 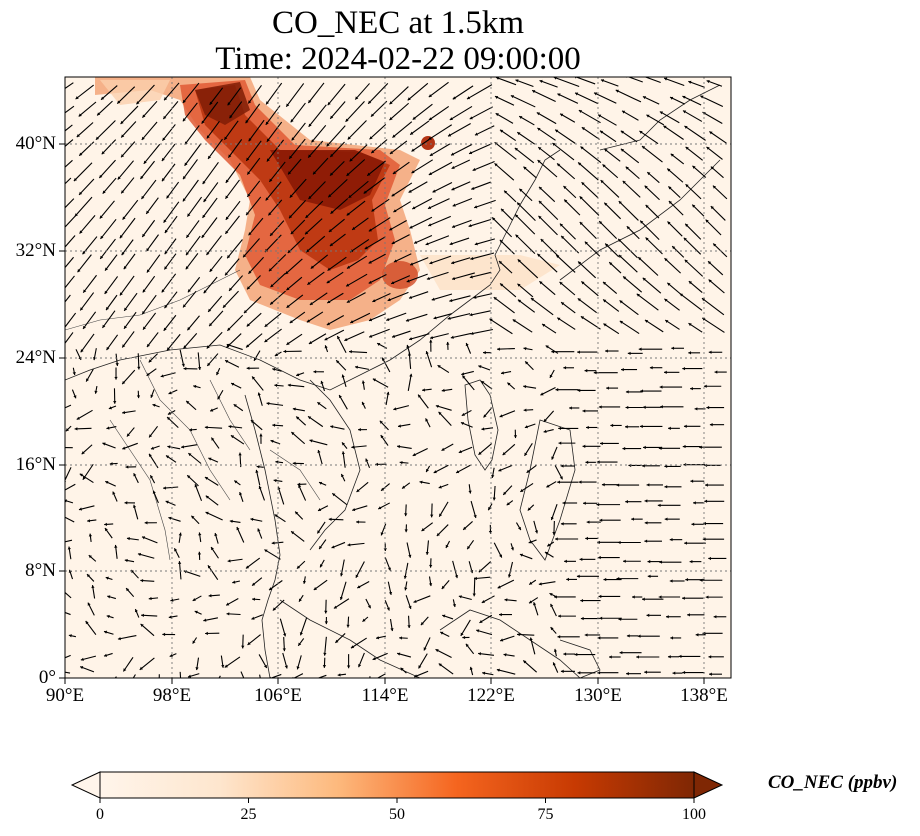 What do you see at coordinates (398, 23) in the screenshot?
I see `map-title: CO_NEC at 1.5km` at bounding box center [398, 23].